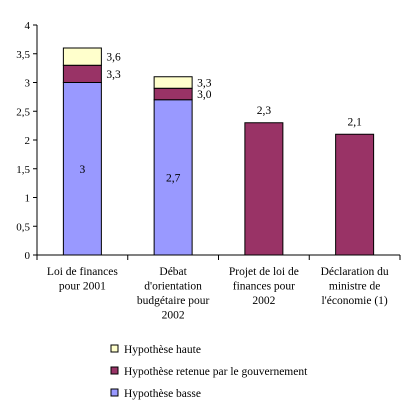 The width and height of the screenshot is (420, 416). I want to click on data-label: 2,3, so click(264, 111).